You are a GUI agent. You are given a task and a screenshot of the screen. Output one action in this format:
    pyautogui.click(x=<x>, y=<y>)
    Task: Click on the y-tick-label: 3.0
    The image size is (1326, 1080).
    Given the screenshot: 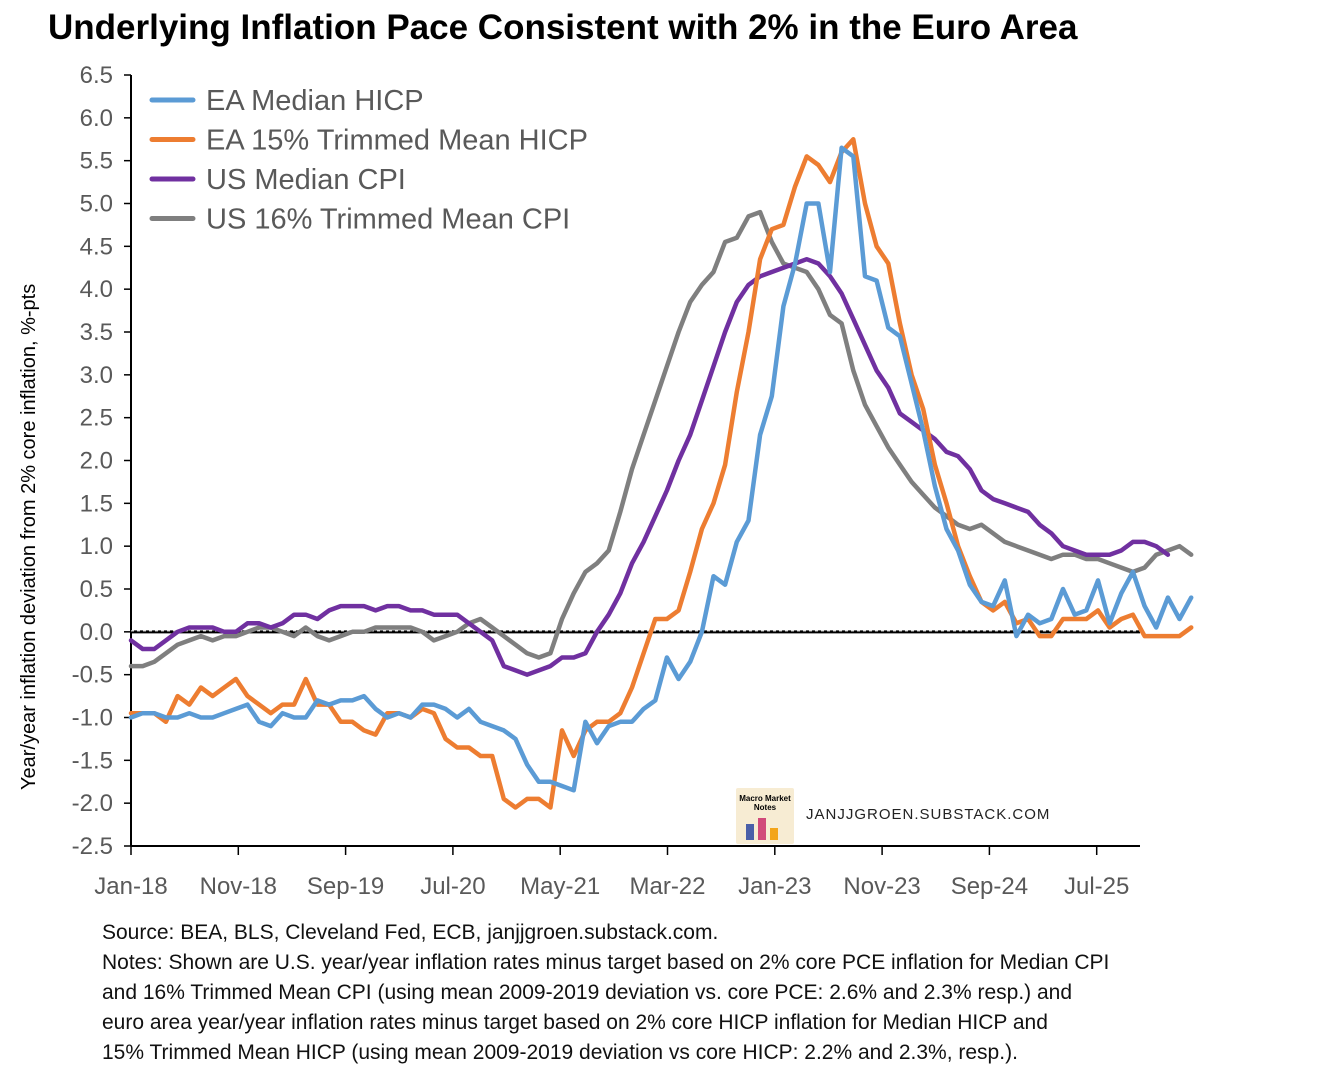 What is the action you would take?
    pyautogui.click(x=96, y=375)
    